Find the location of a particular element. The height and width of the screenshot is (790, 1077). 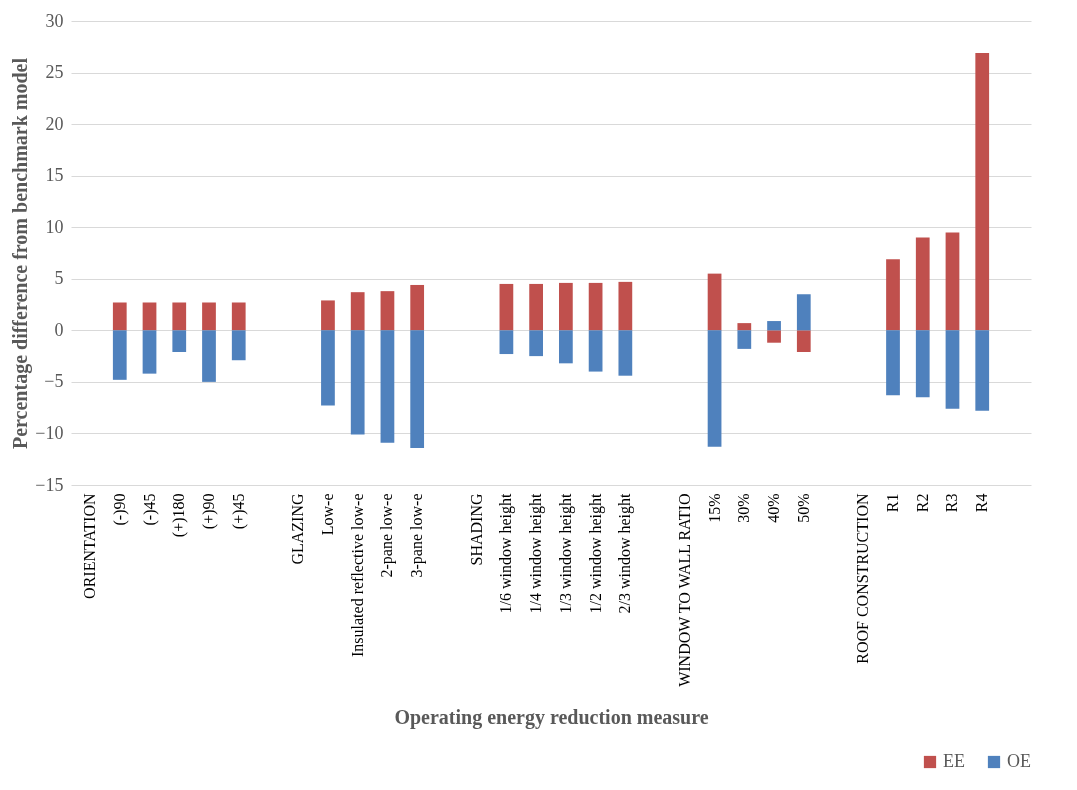

x-tick-label: 1/4 window height is located at coordinates (536, 553).